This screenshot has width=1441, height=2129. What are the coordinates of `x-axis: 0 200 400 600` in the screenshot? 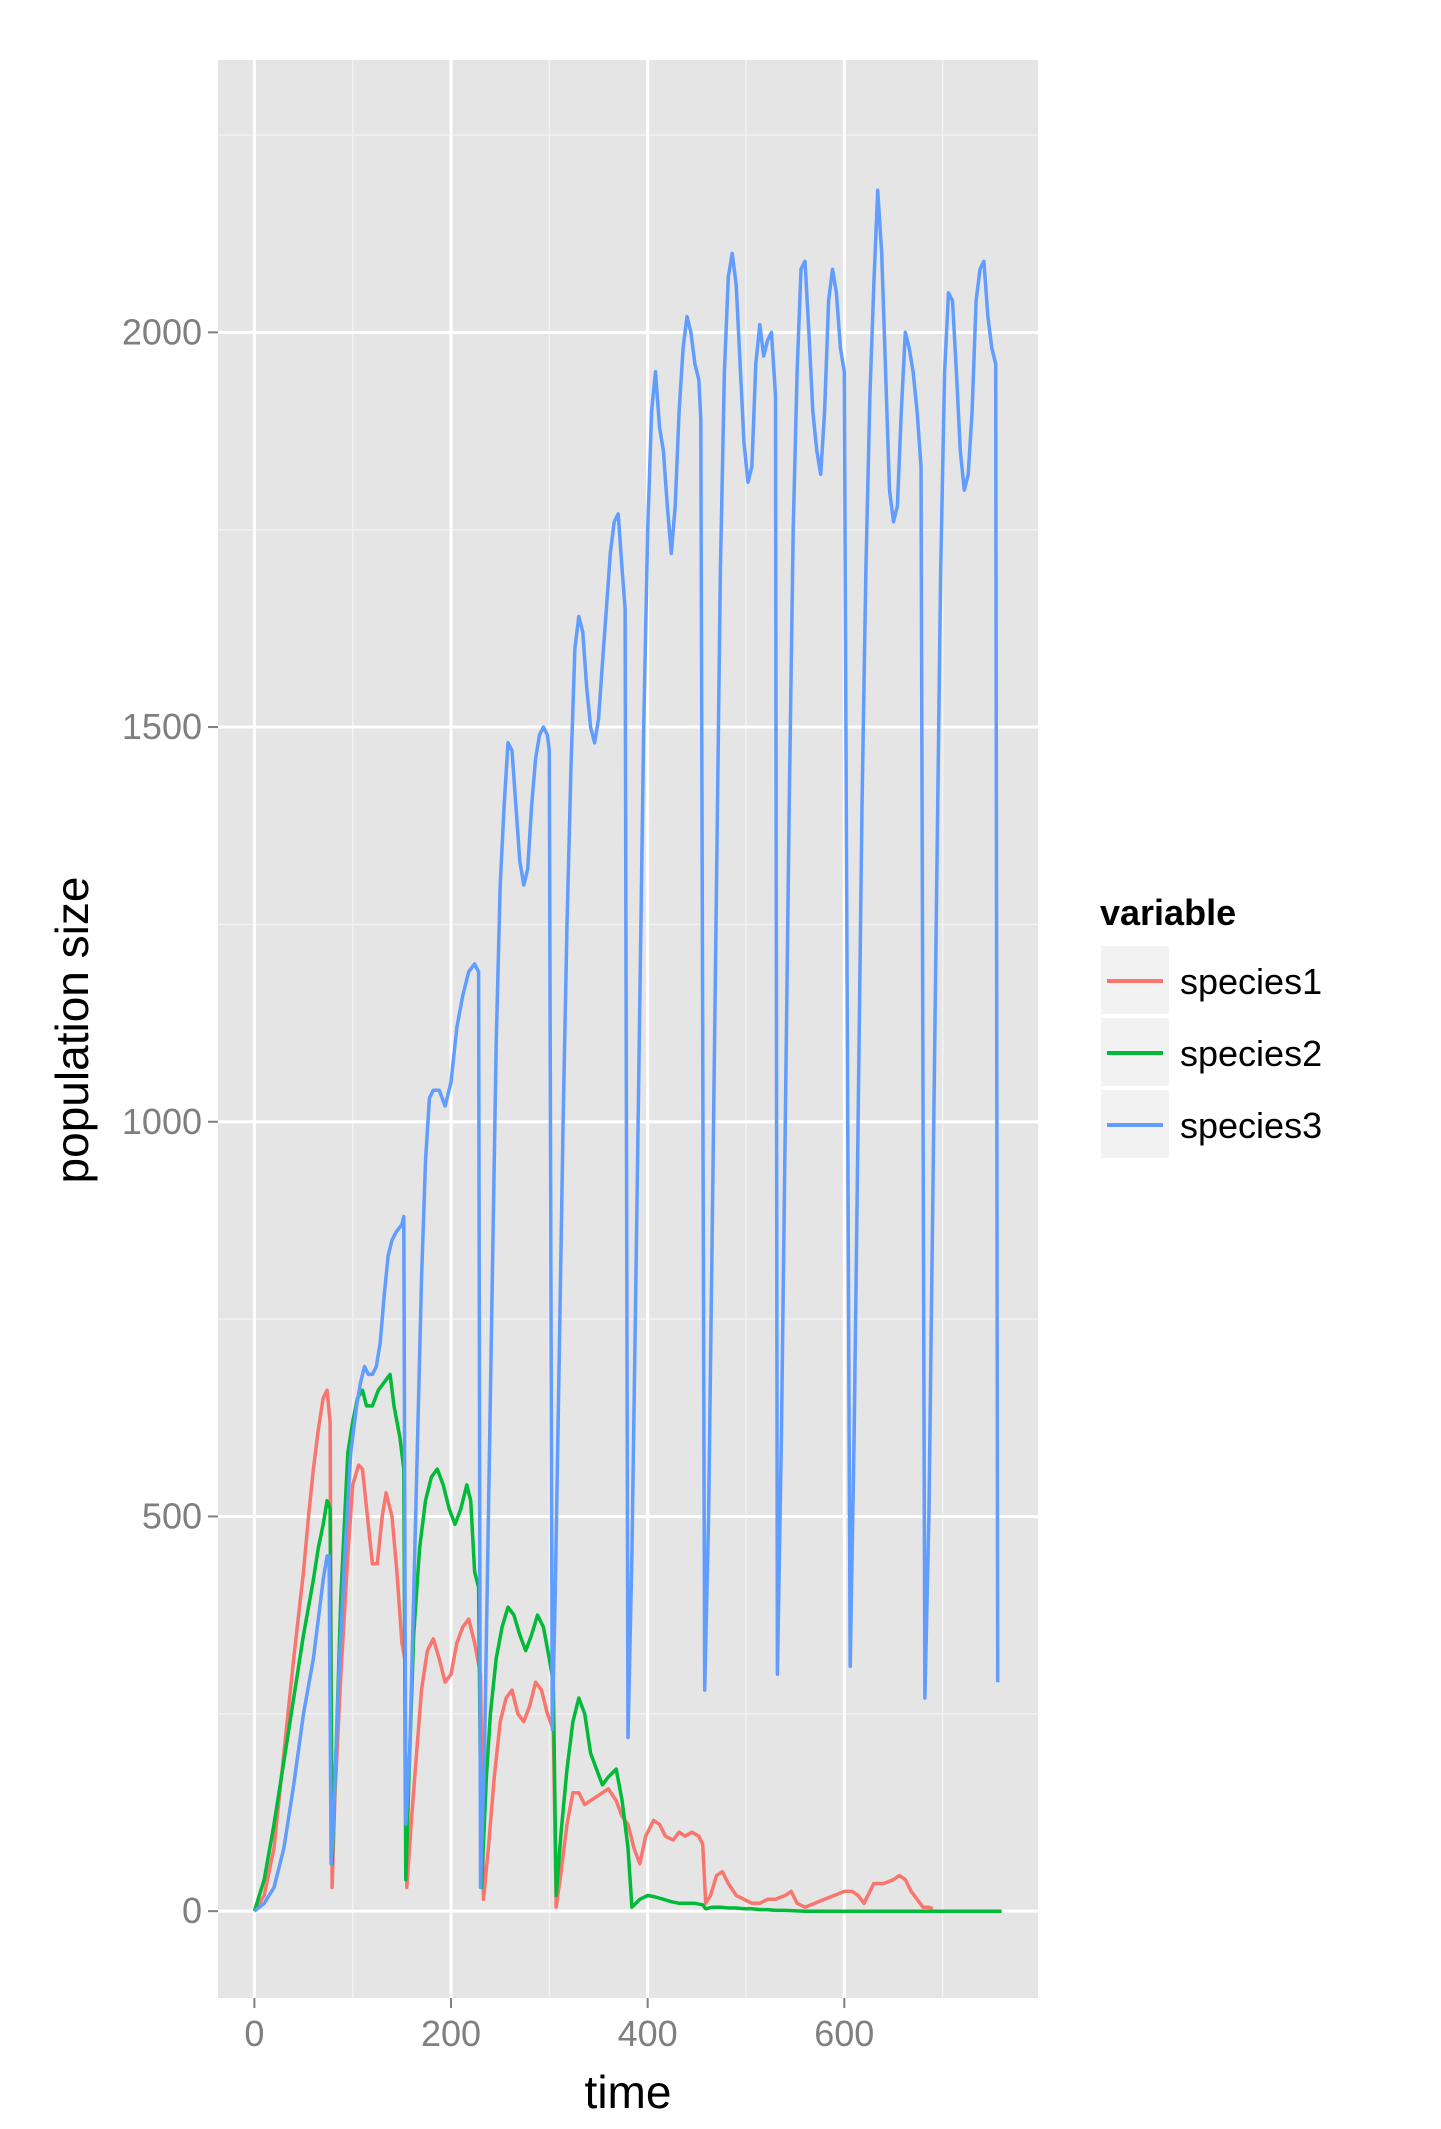 It's located at (559, 2026).